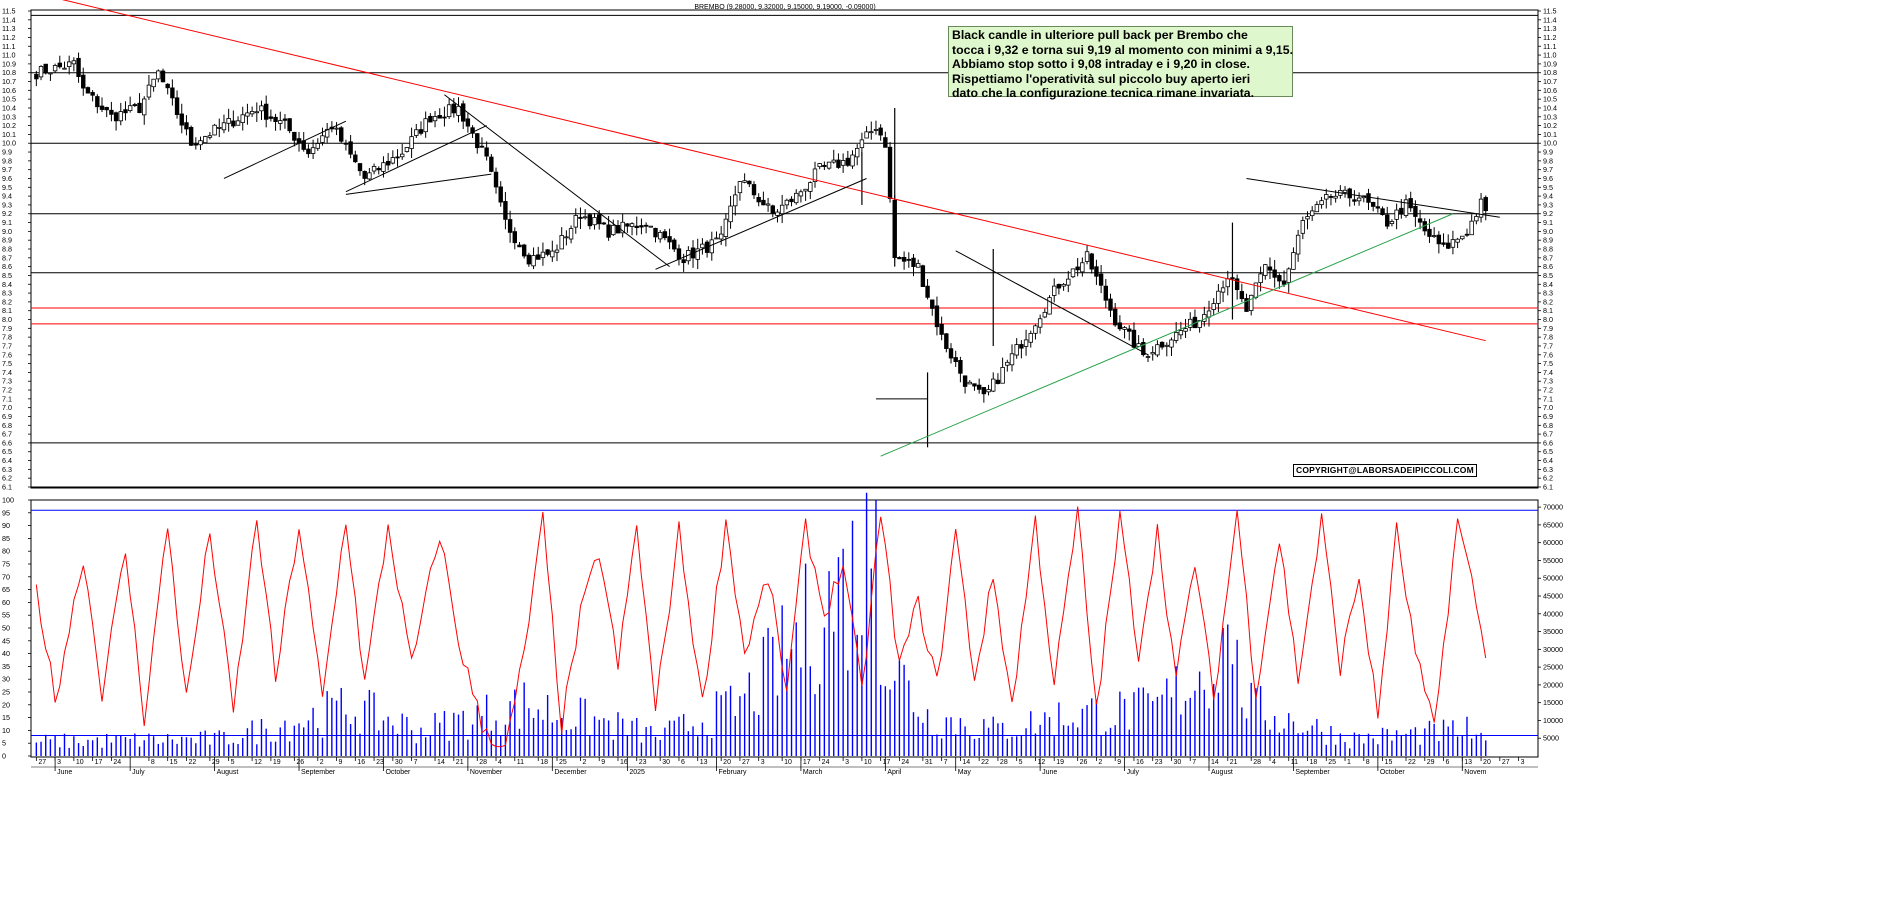 The width and height of the screenshot is (1890, 907). I want to click on x-axis-day-label: 14, so click(1215, 762).